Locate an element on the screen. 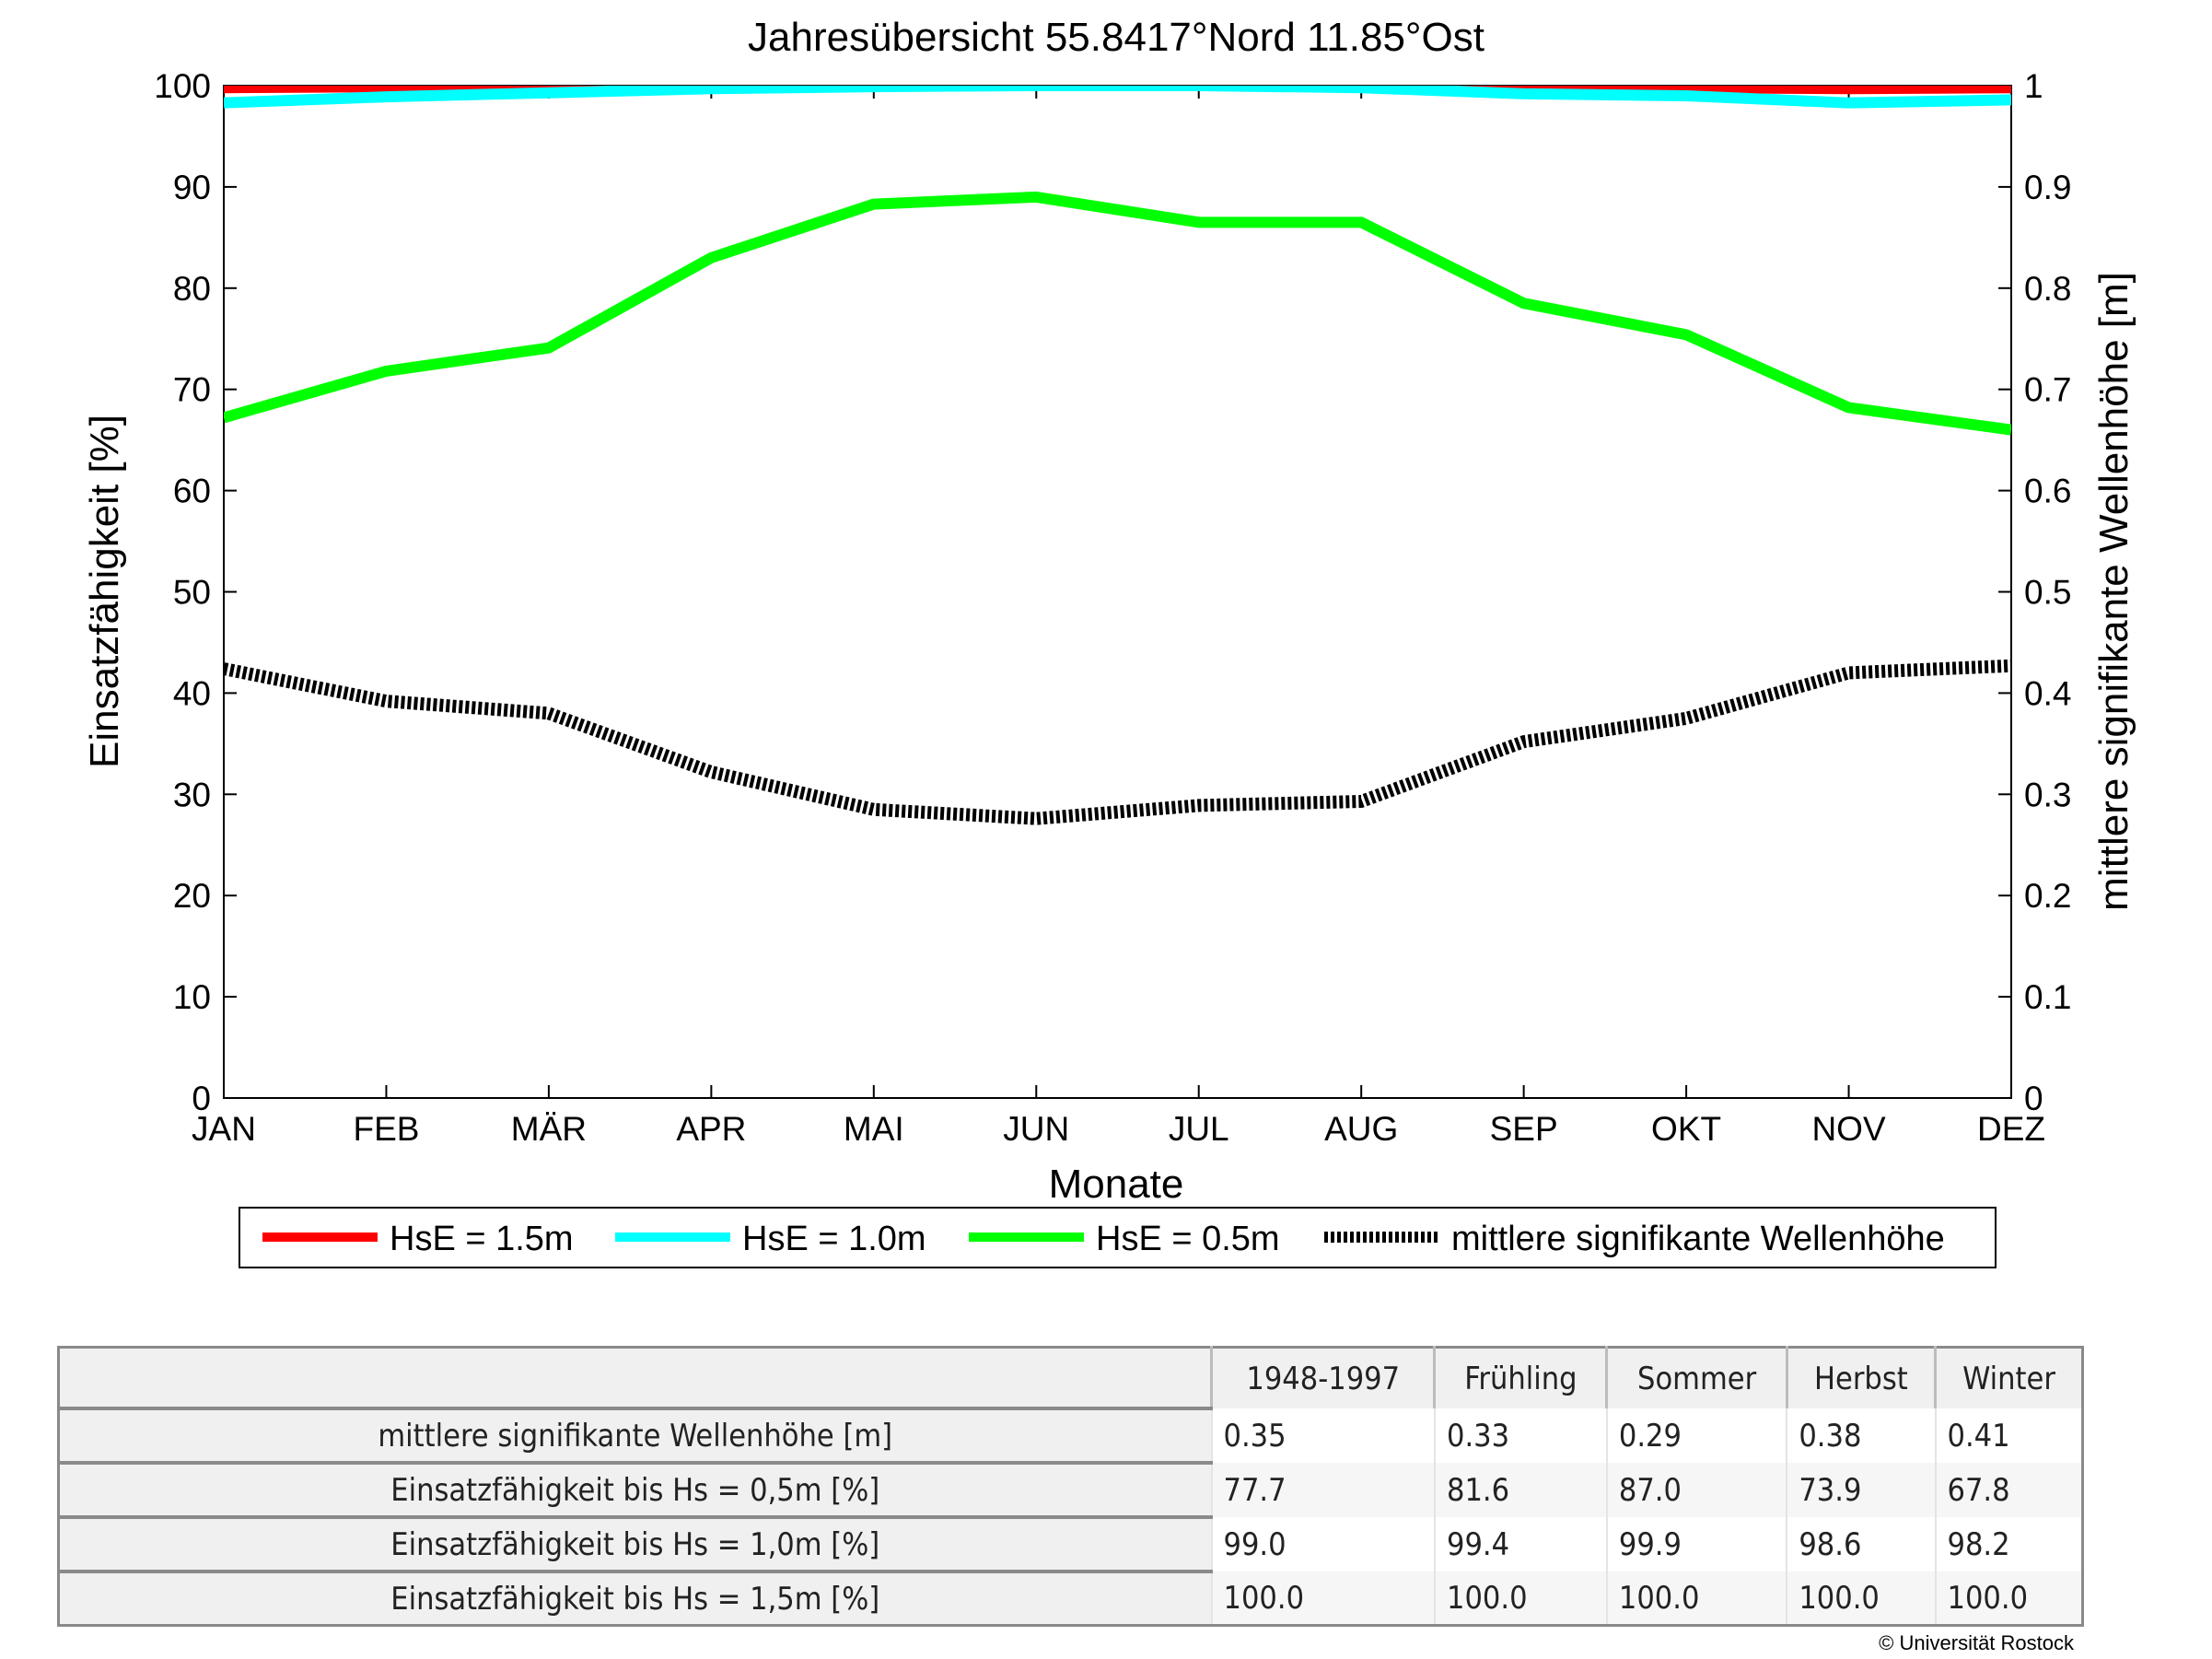  table-corner is located at coordinates (635, 1377).